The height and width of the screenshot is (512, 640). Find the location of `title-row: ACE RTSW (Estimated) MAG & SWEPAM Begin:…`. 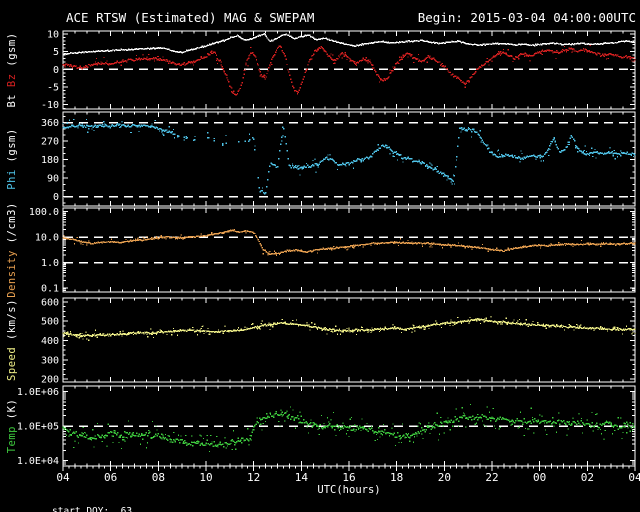

title-row: ACE RTSW (Estimated) MAG & SWEPAM Begin:… is located at coordinates (320, 17).